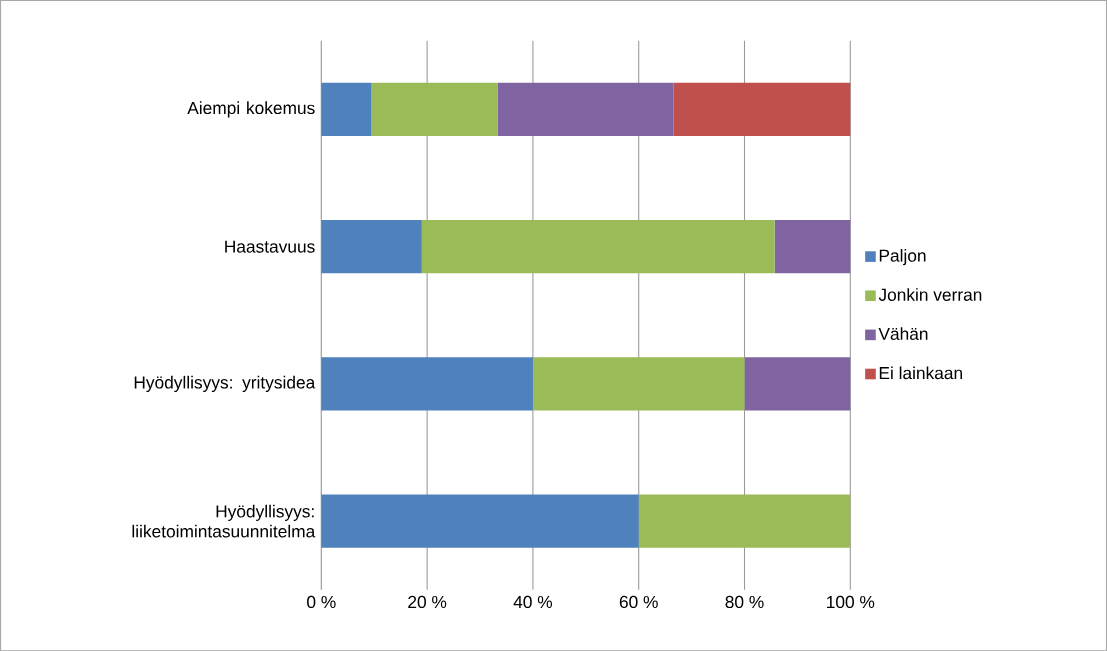 The height and width of the screenshot is (651, 1107). What do you see at coordinates (903, 333) in the screenshot?
I see `legend-label: Vähän` at bounding box center [903, 333].